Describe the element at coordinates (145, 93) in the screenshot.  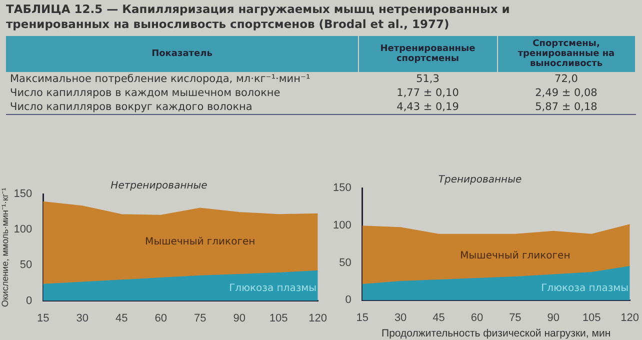
I see `text: Число капилляров в каждом мышечном волокне` at that location.